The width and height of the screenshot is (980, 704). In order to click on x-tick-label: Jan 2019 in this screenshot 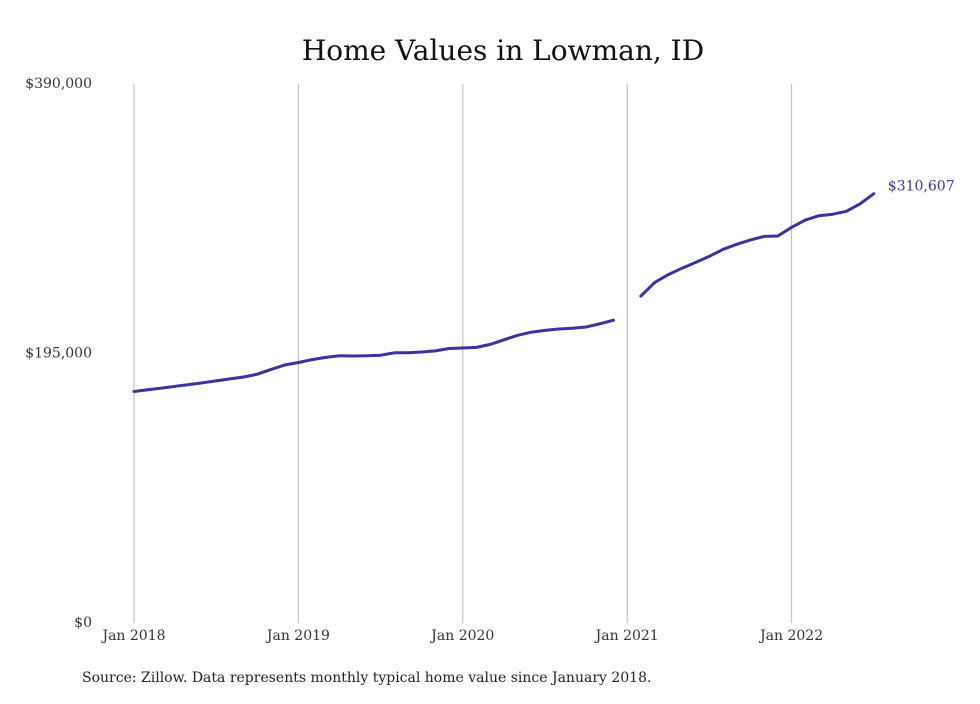, I will do `click(297, 636)`.